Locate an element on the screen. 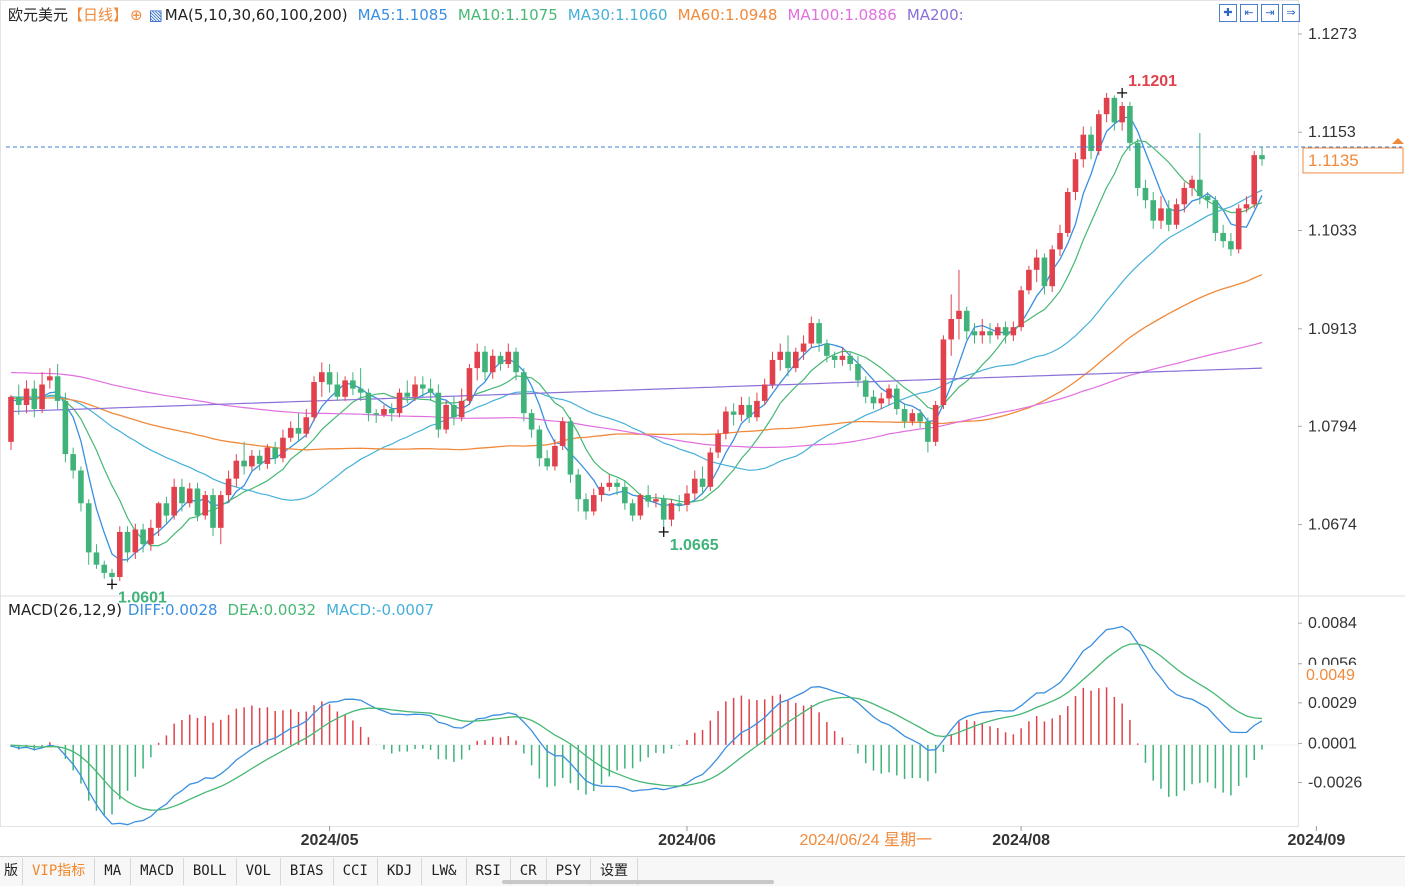 The height and width of the screenshot is (886, 1405). date-tick-label: 2024/09 is located at coordinates (1316, 840).